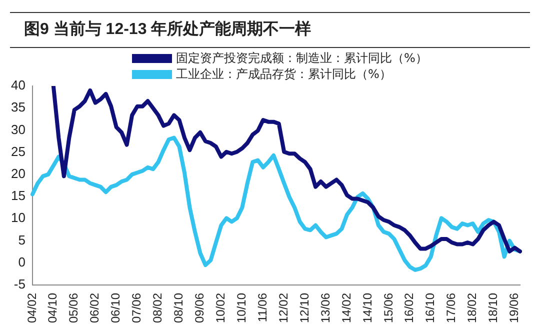  What do you see at coordinates (179, 307) in the screenshot?
I see `x-tick-label: 08/10` at bounding box center [179, 307].